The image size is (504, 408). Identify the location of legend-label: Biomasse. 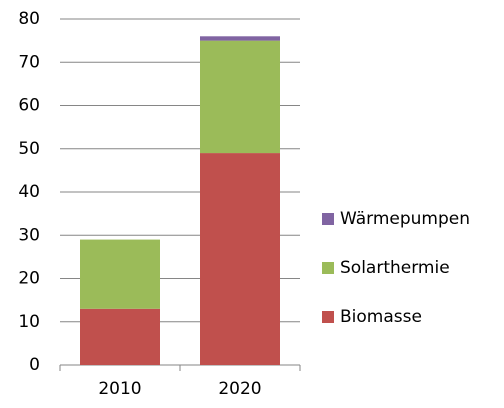
(381, 317).